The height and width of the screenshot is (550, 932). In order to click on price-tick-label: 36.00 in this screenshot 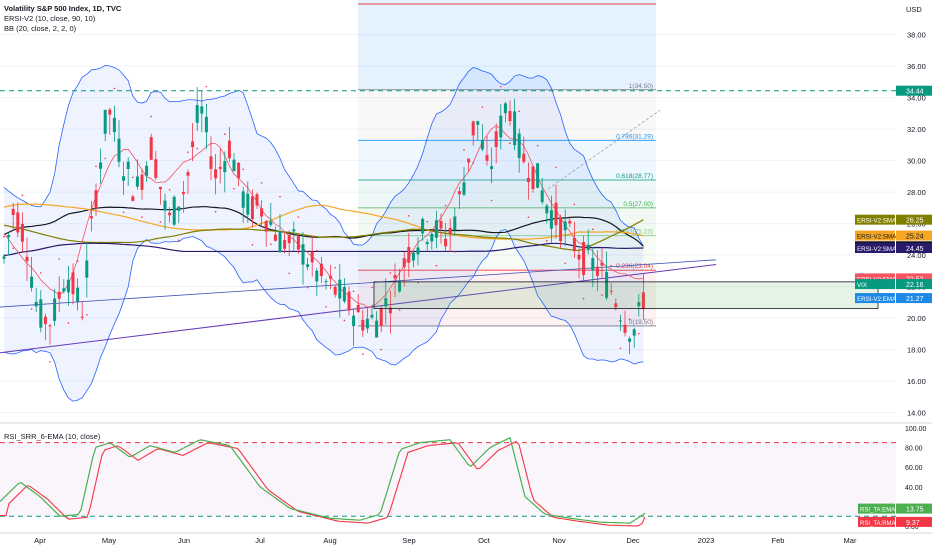, I will do `click(916, 66)`.